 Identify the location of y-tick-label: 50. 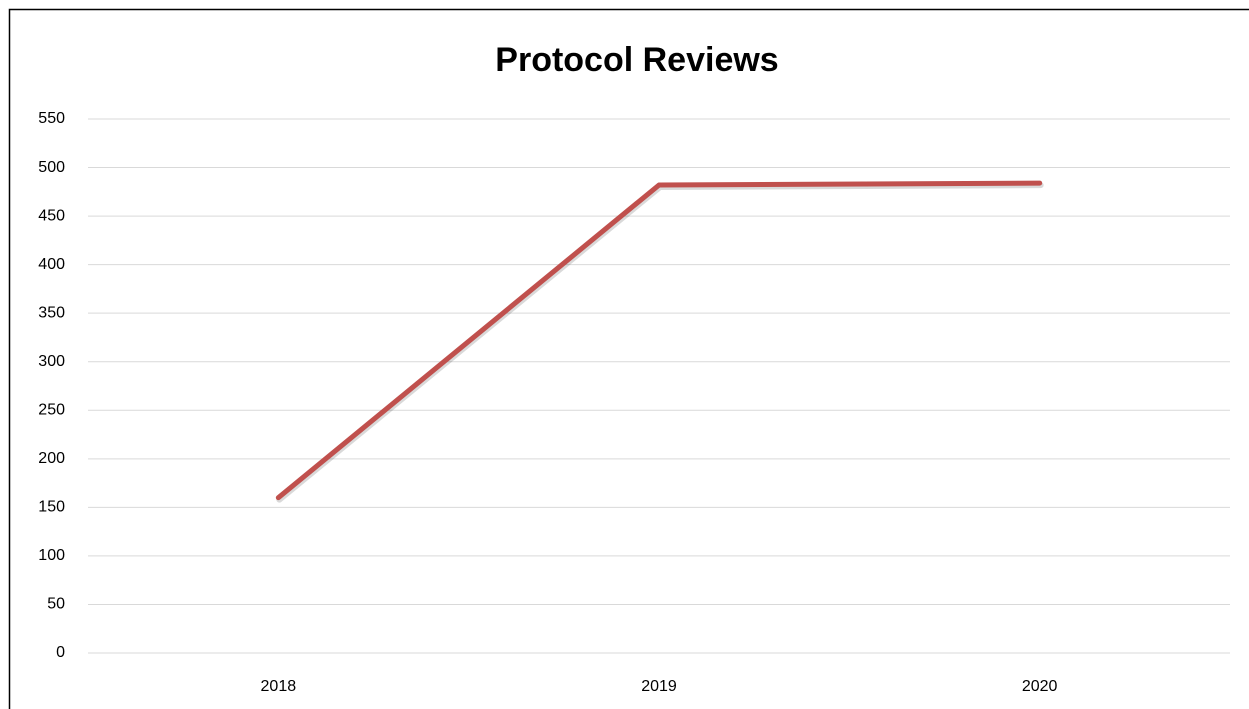
(56, 604).